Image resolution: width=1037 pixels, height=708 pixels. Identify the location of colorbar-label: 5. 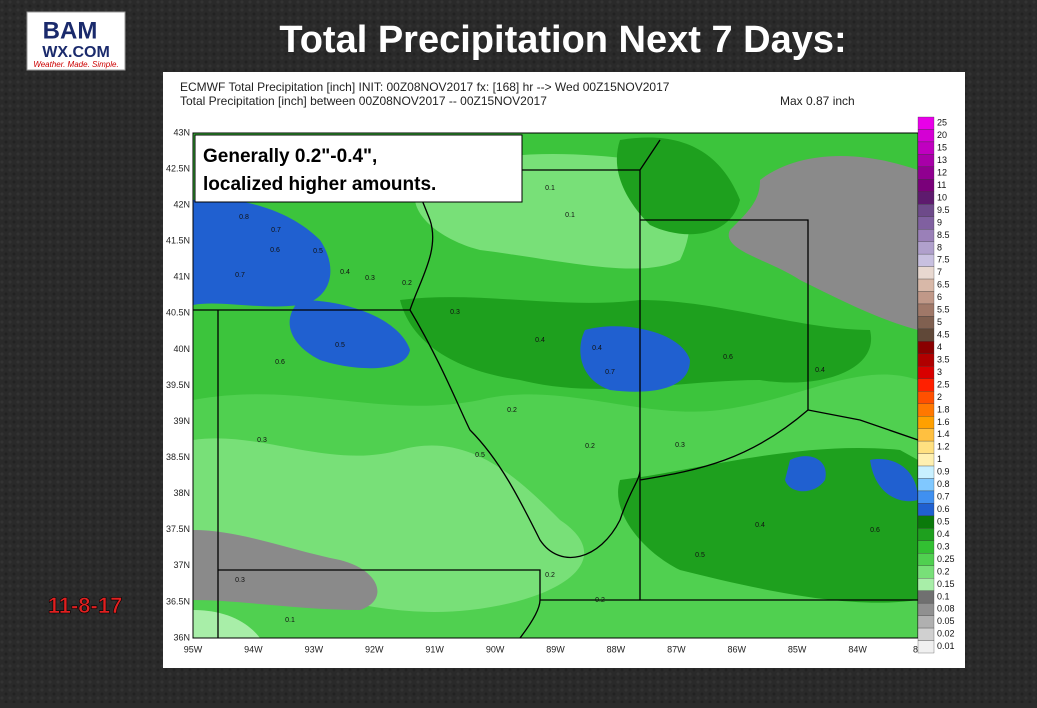
(939, 322).